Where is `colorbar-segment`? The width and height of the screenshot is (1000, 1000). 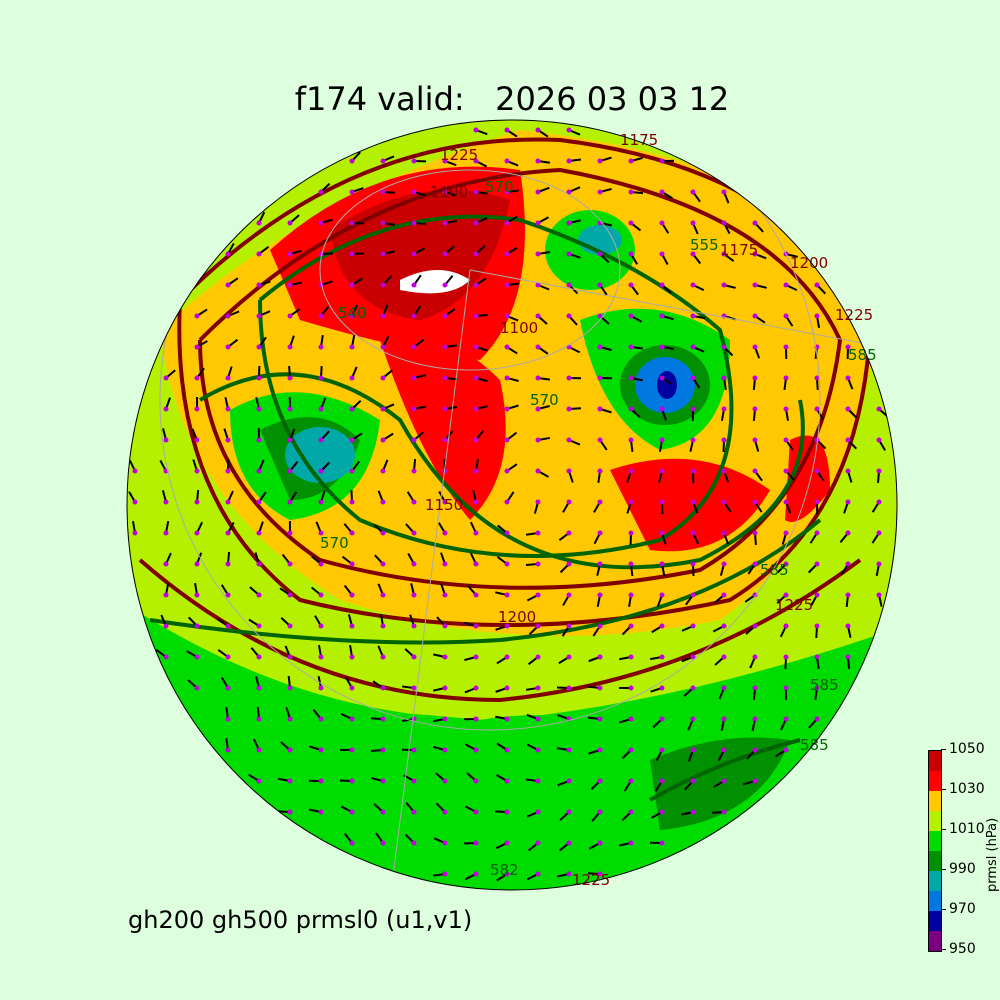
colorbar-segment is located at coordinates (935, 821).